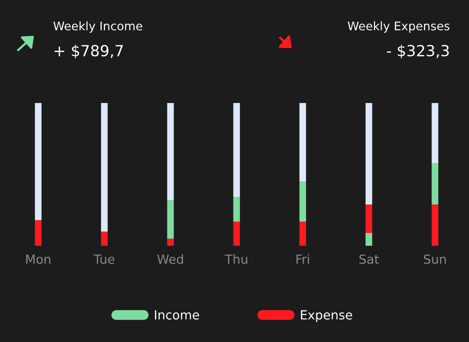 The image size is (469, 342). Describe the element at coordinates (104, 259) in the screenshot. I see `x-tick-label: Tue` at that location.